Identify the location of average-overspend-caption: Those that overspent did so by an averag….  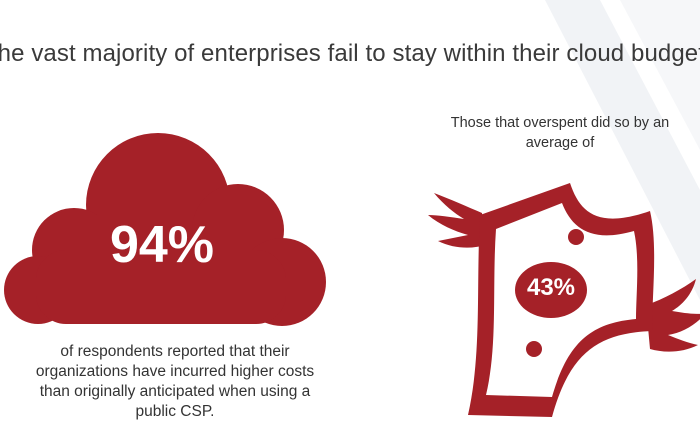
(560, 133).